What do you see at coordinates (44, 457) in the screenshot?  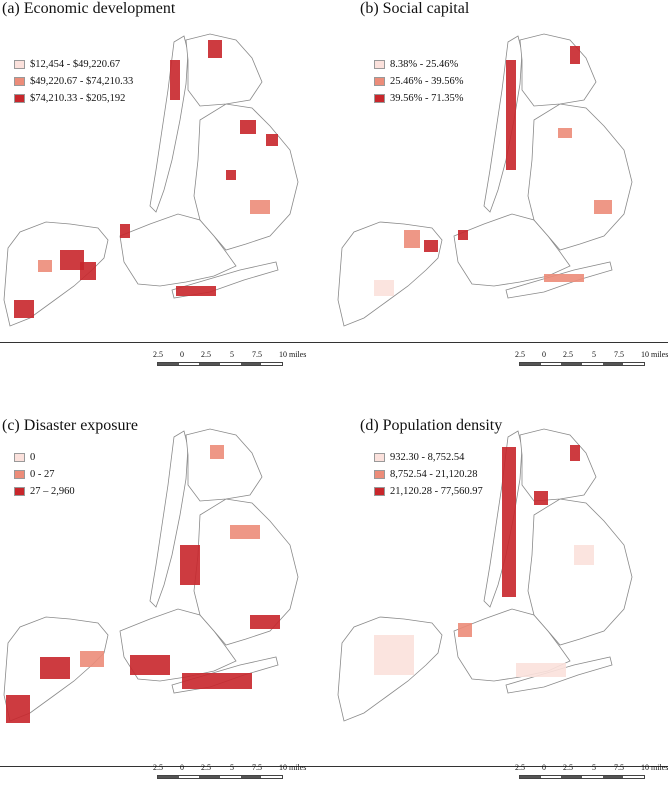 I see `legend-item-low: 0` at bounding box center [44, 457].